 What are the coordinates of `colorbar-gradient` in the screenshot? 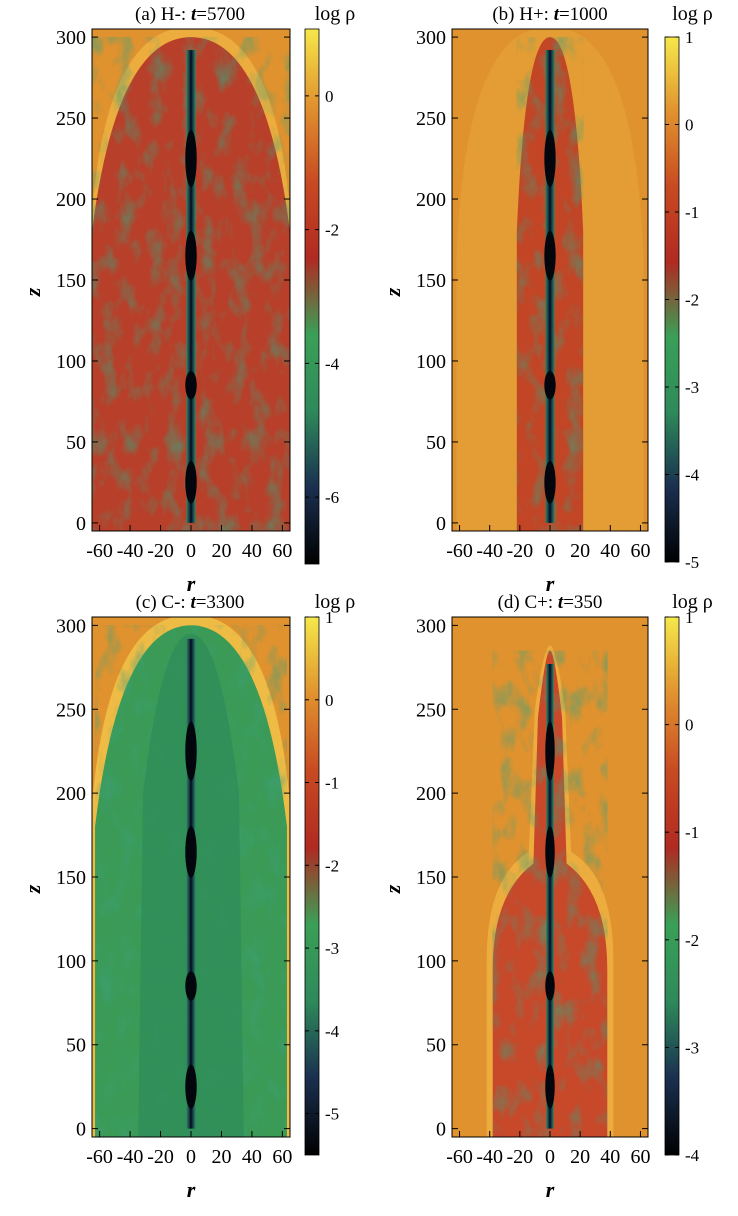 It's located at (672, 886).